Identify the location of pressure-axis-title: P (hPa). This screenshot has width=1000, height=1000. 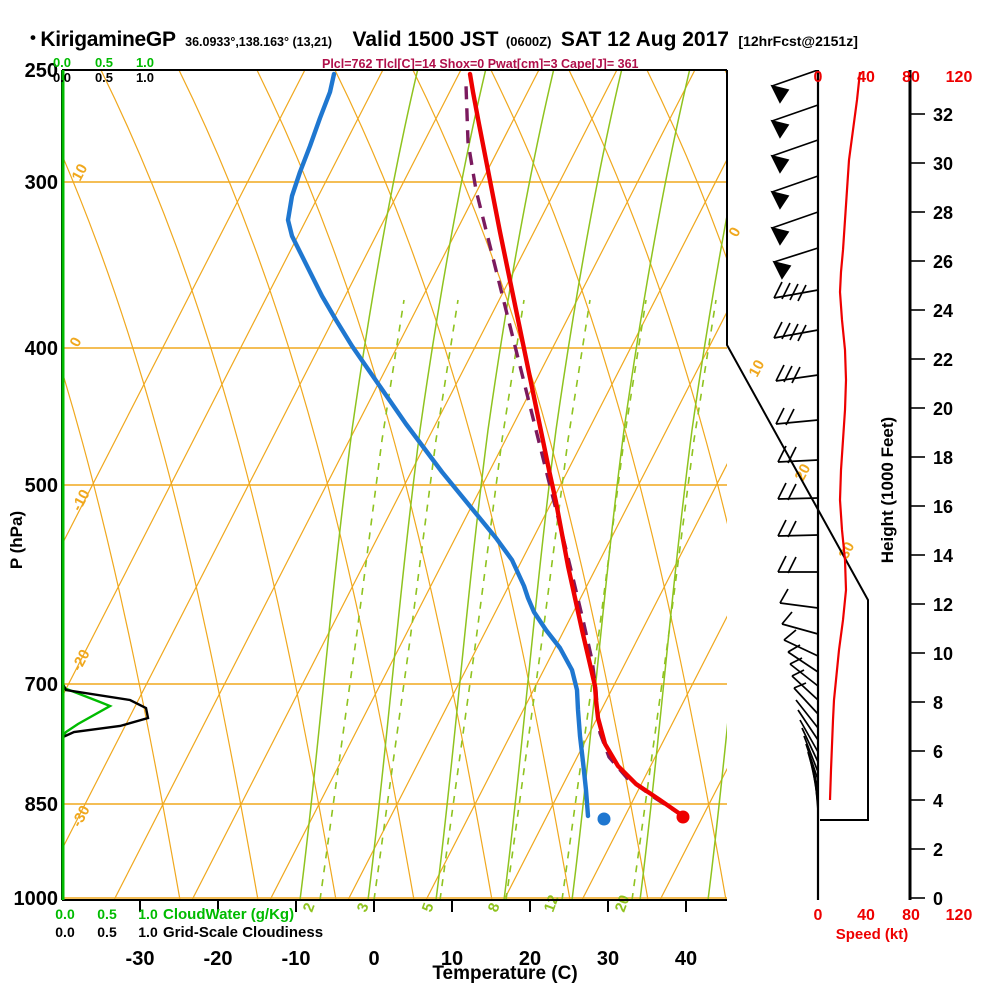
(16, 540).